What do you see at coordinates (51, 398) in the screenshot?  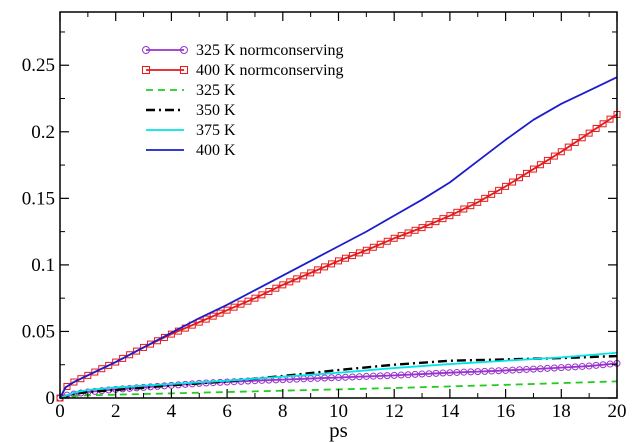 I see `y-tick-label: 0` at bounding box center [51, 398].